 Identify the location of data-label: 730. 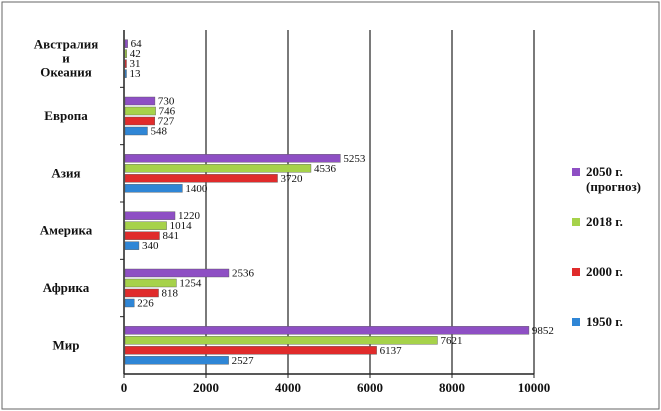
(166, 102).